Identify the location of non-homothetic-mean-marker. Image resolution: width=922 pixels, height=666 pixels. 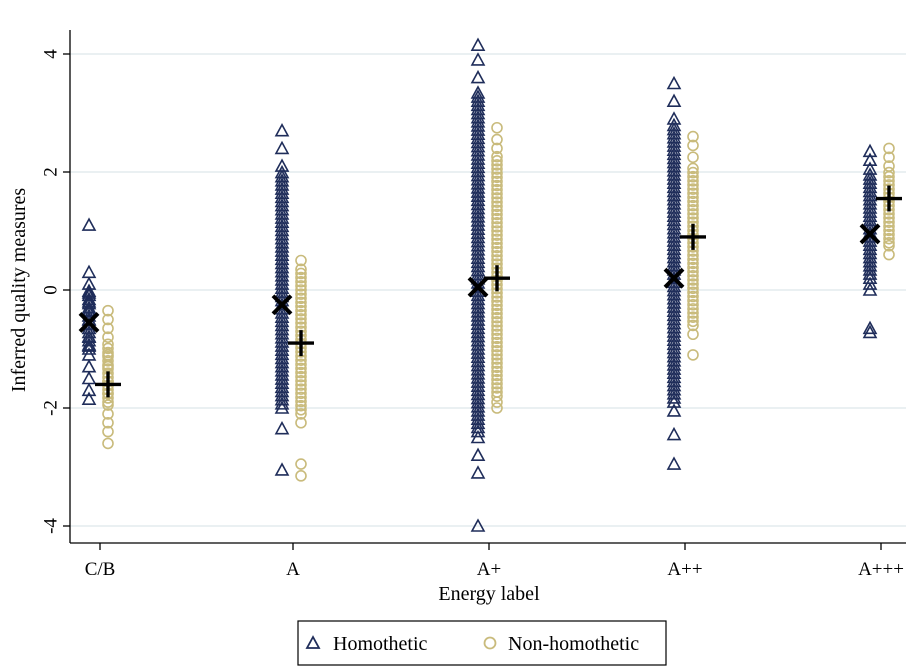
(497, 278).